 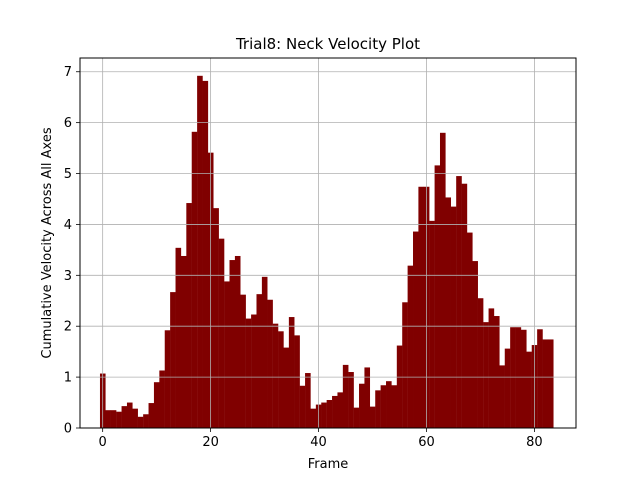 I want to click on x-tick-label: 20, so click(x=210, y=442).